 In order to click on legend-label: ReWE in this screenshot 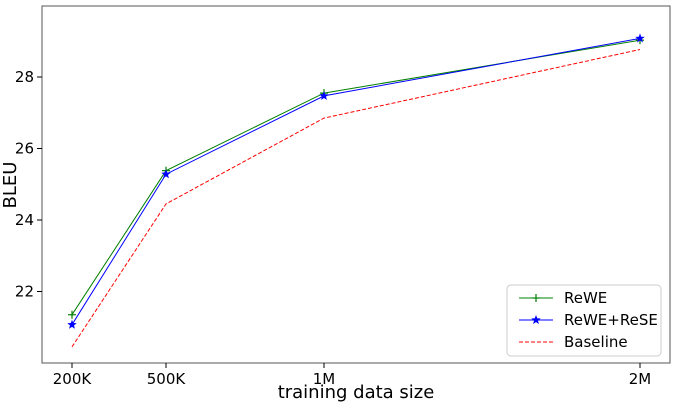, I will do `click(585, 298)`.